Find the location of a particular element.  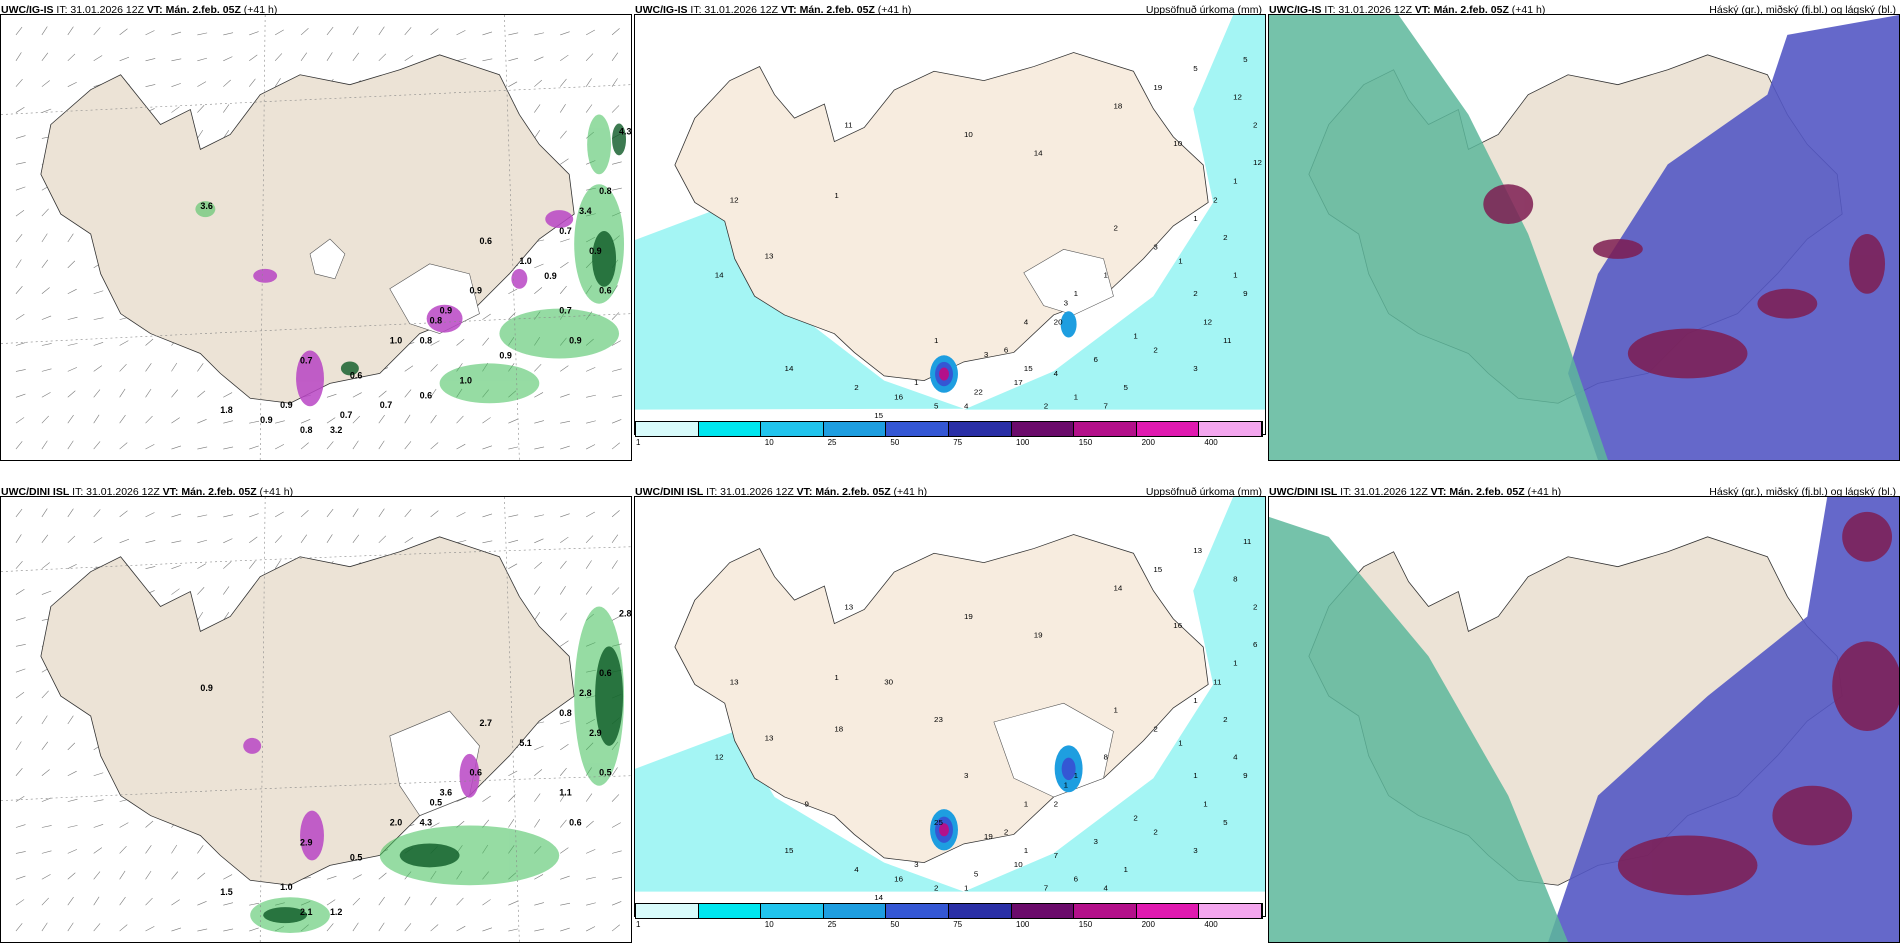

value-label: 0.9 is located at coordinates (575, 341).